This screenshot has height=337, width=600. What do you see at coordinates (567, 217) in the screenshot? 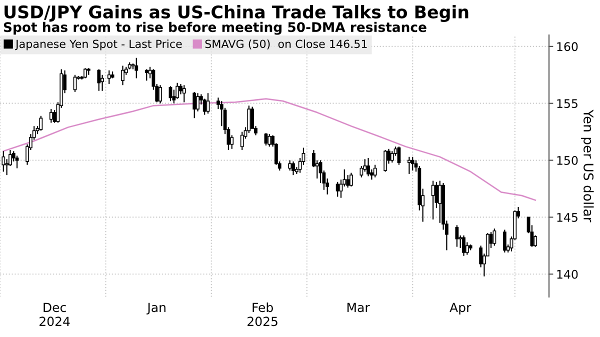
I see `y-tick-label: 145` at bounding box center [567, 217].